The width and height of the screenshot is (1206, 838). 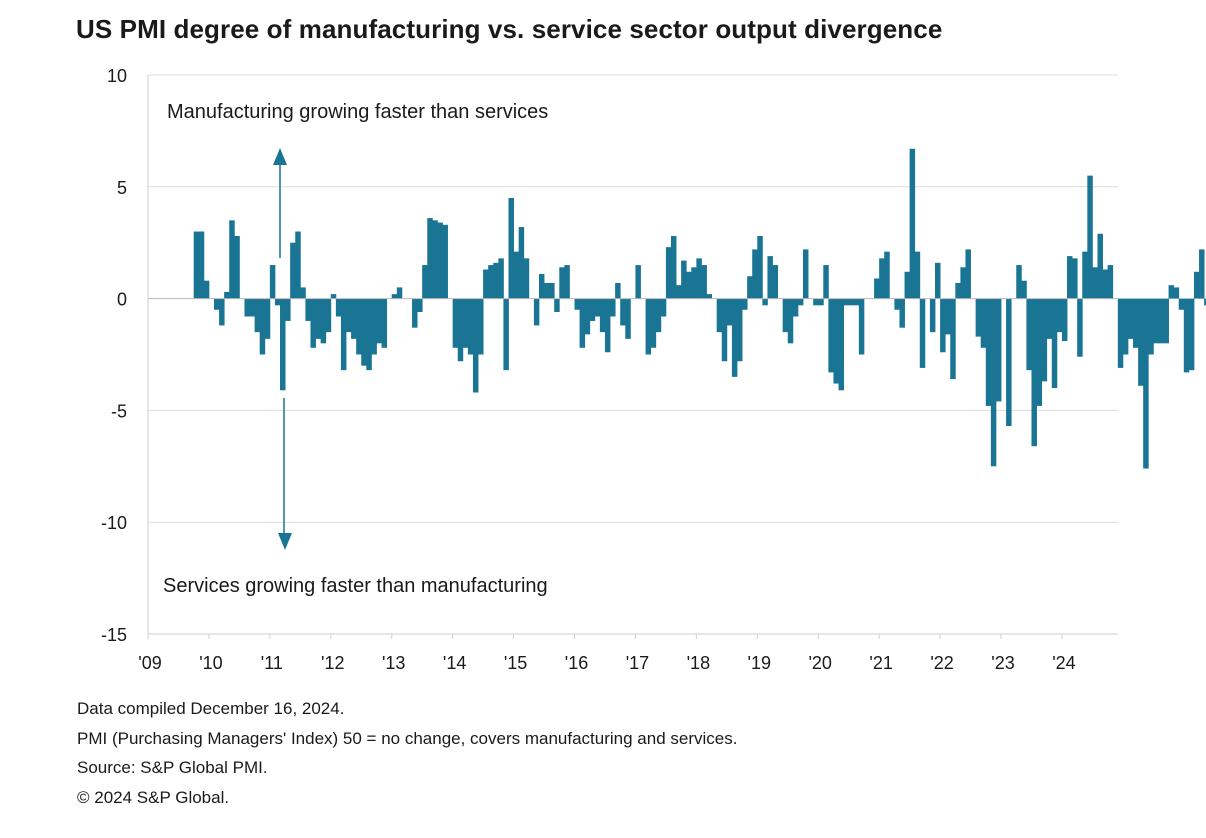 I want to click on x-tick-label: '15, so click(x=515, y=663).